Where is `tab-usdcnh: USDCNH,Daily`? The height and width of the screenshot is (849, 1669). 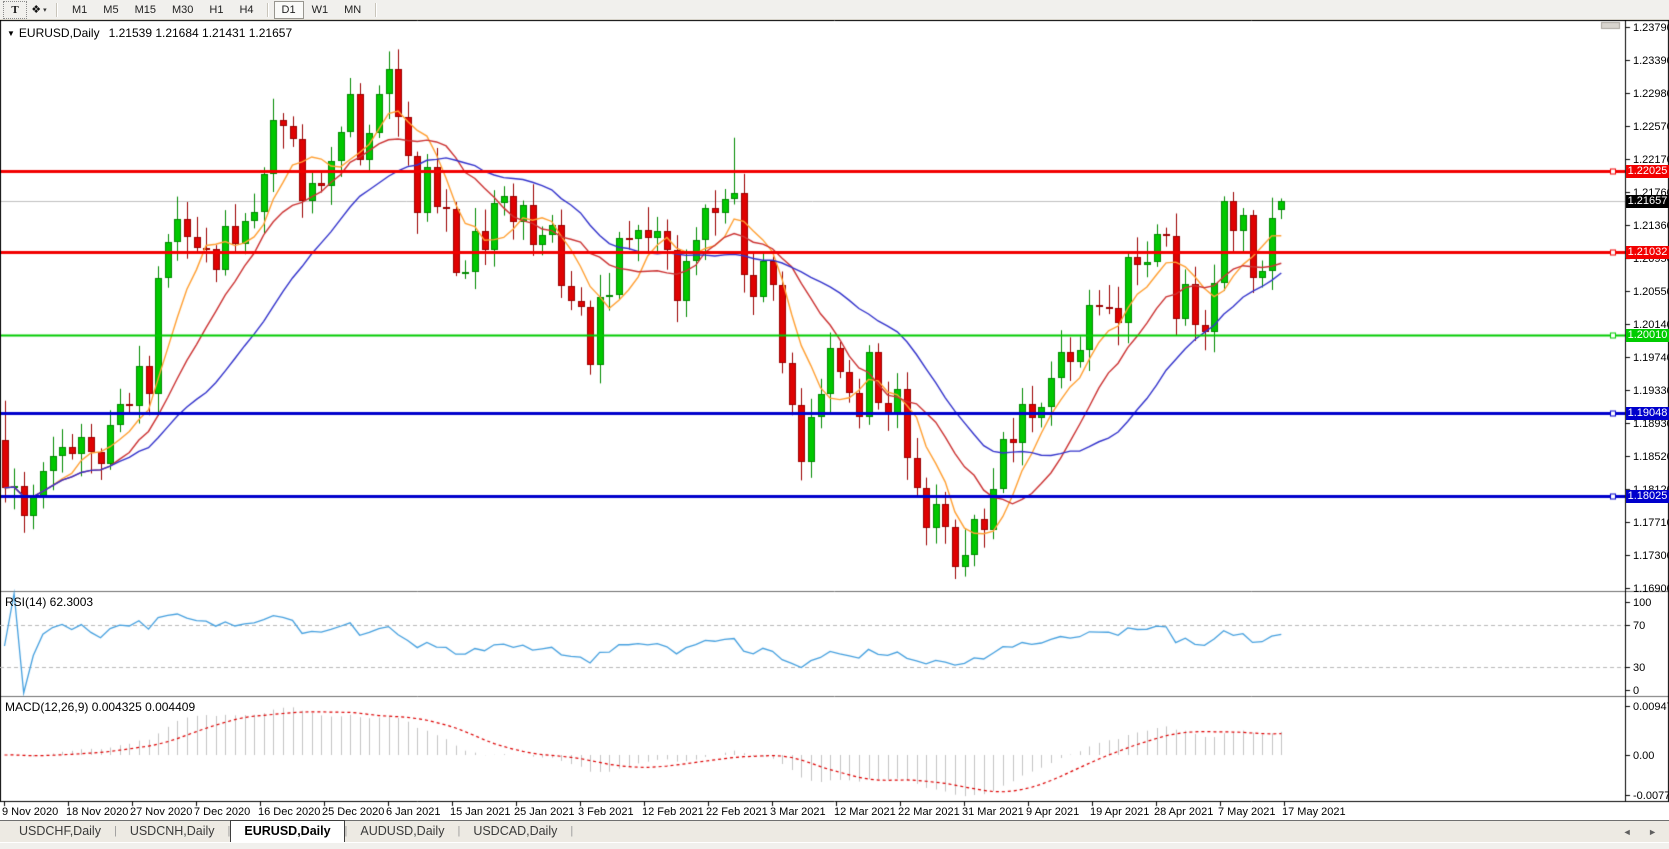
tab-usdcnh: USDCNH,Daily is located at coordinates (172, 831).